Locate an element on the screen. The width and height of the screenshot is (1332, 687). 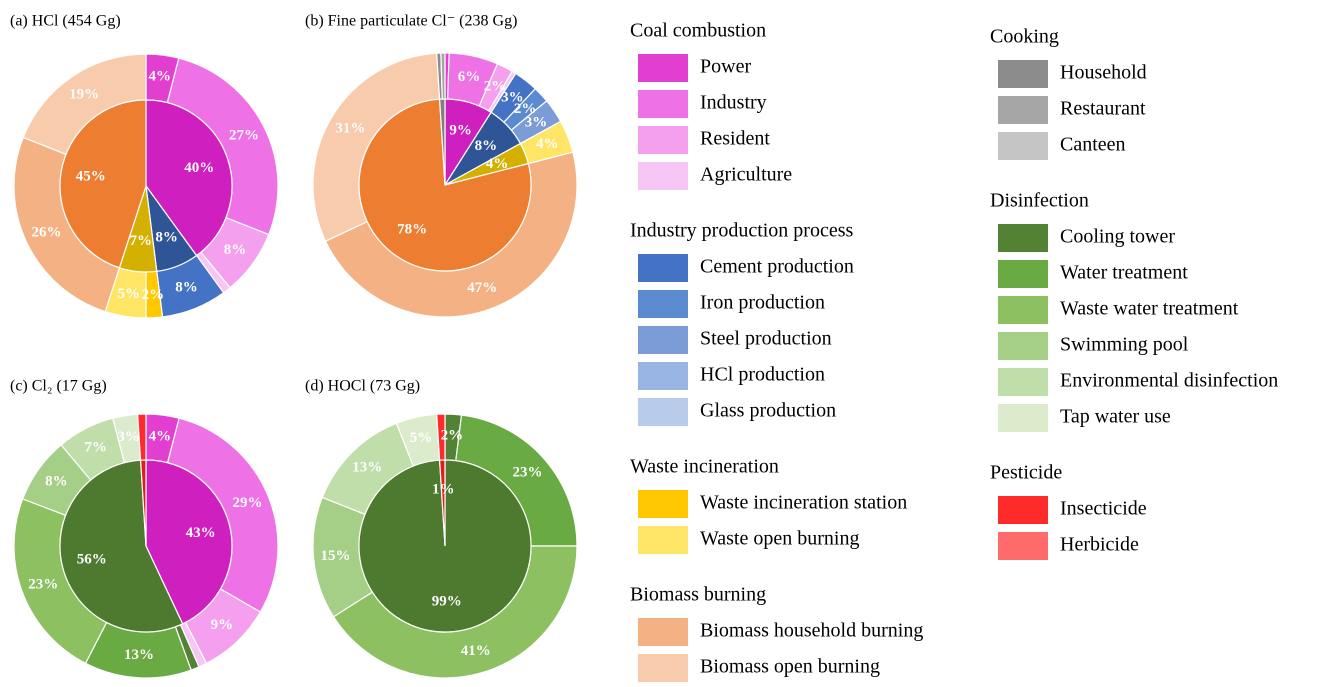
legend-label: Swimming pool is located at coordinates (1124, 345).